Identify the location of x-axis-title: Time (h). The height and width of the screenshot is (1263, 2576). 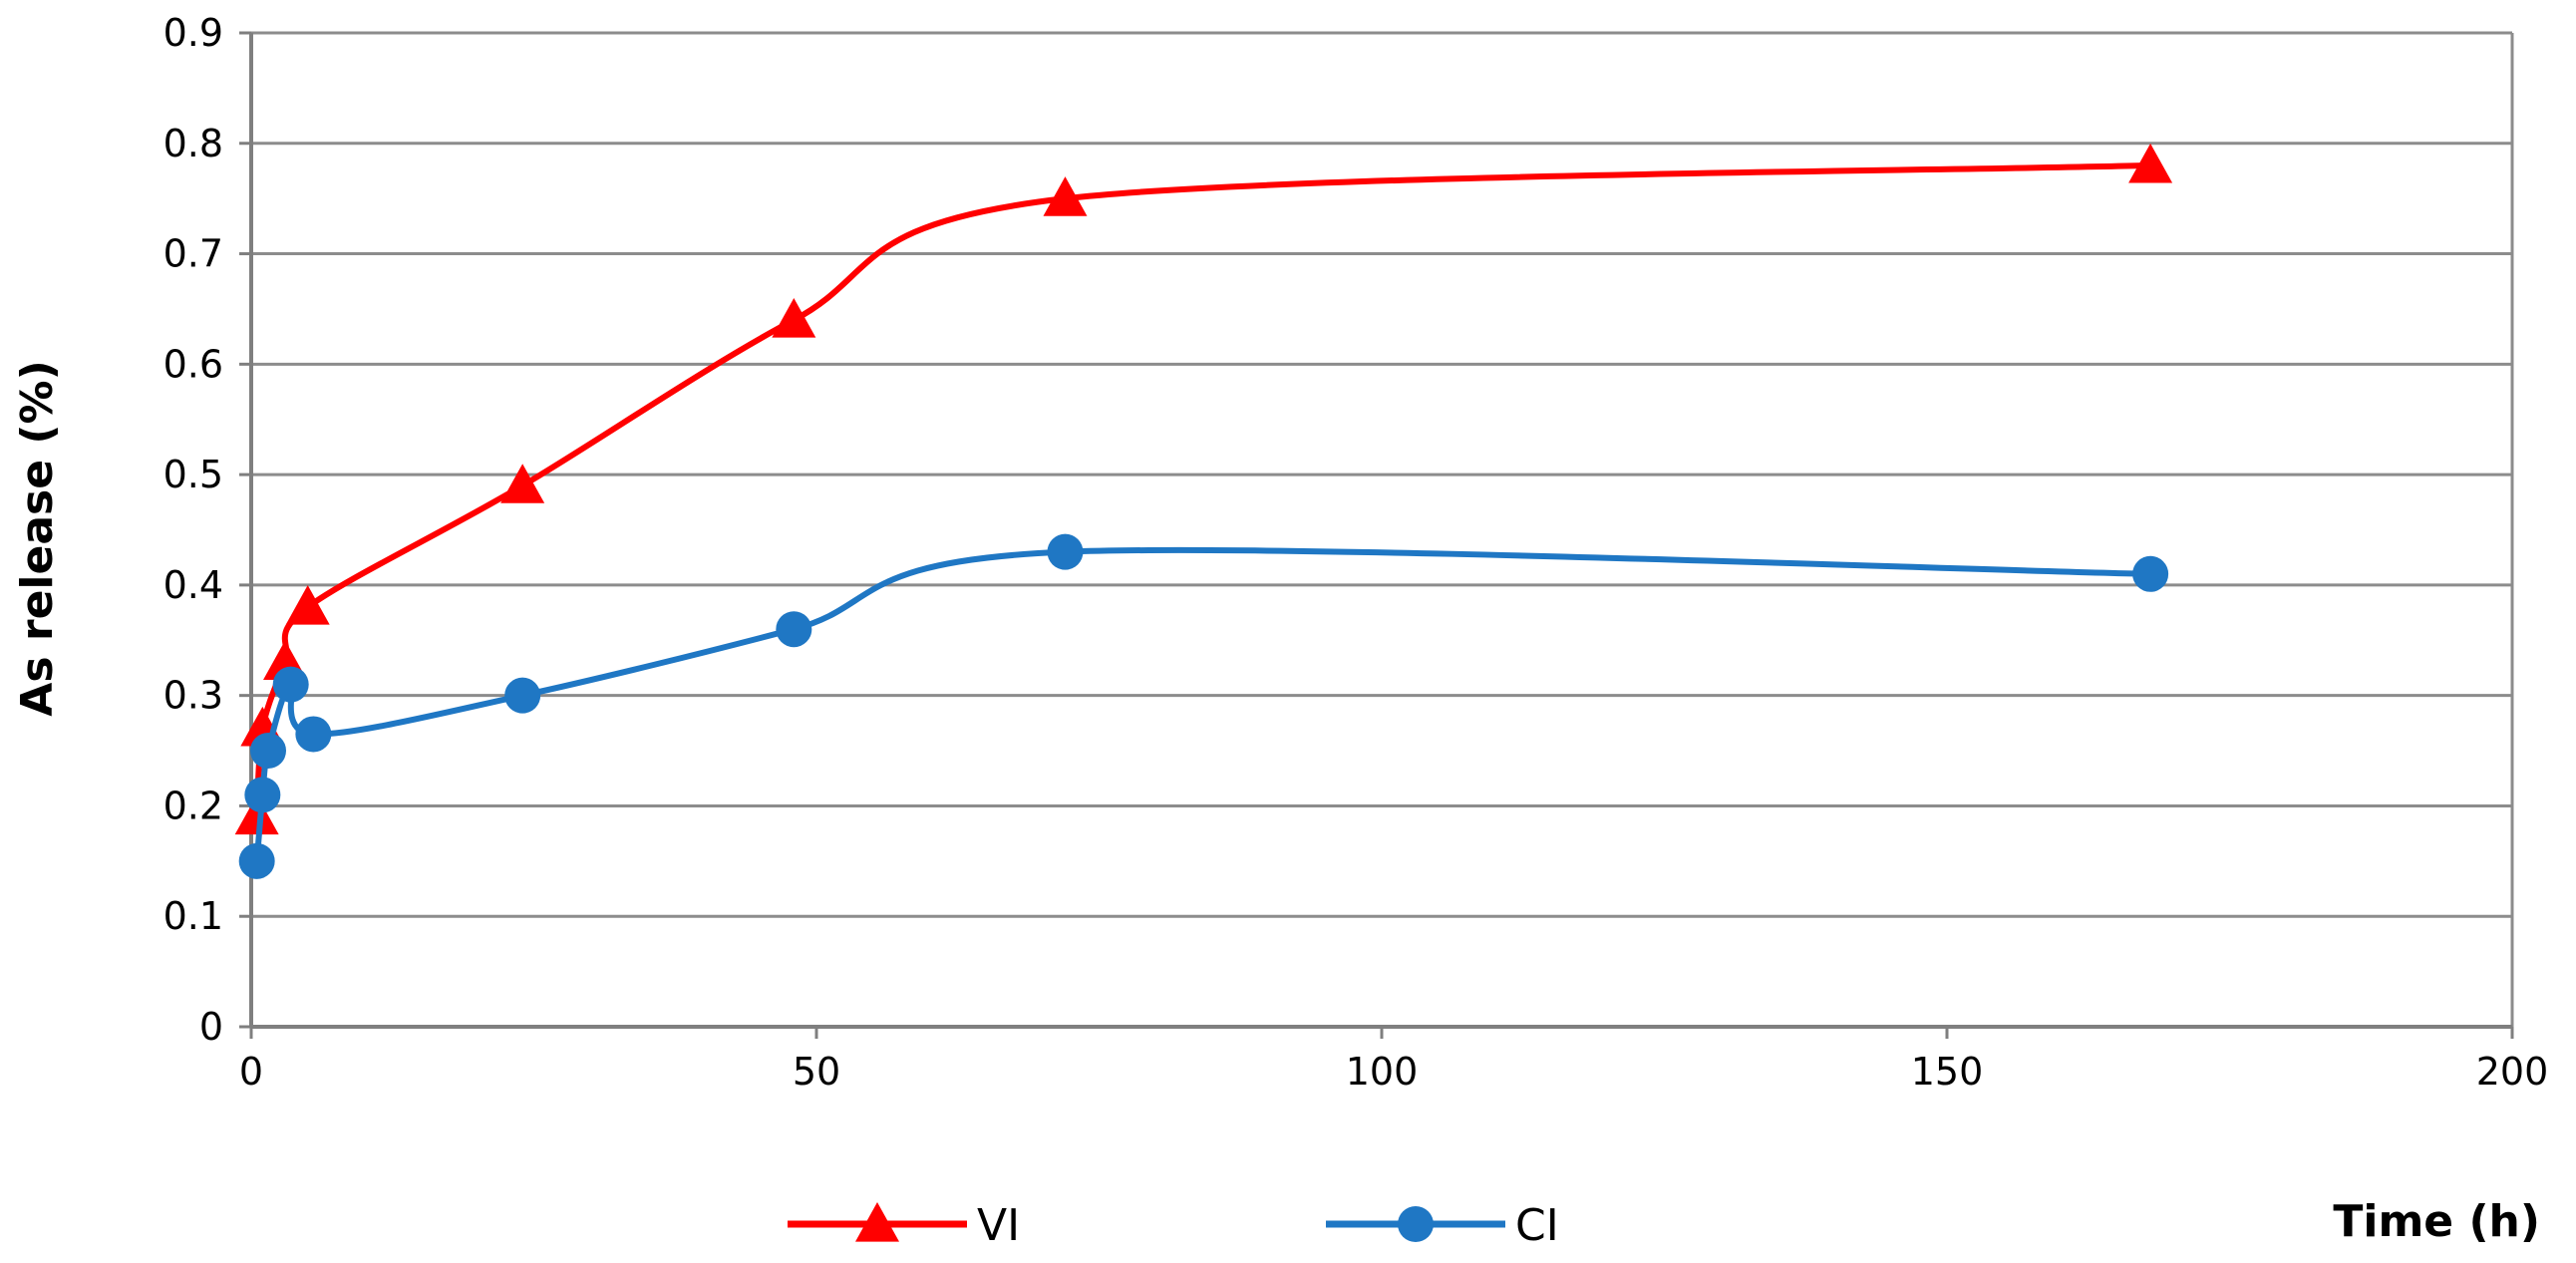
(2436, 1221).